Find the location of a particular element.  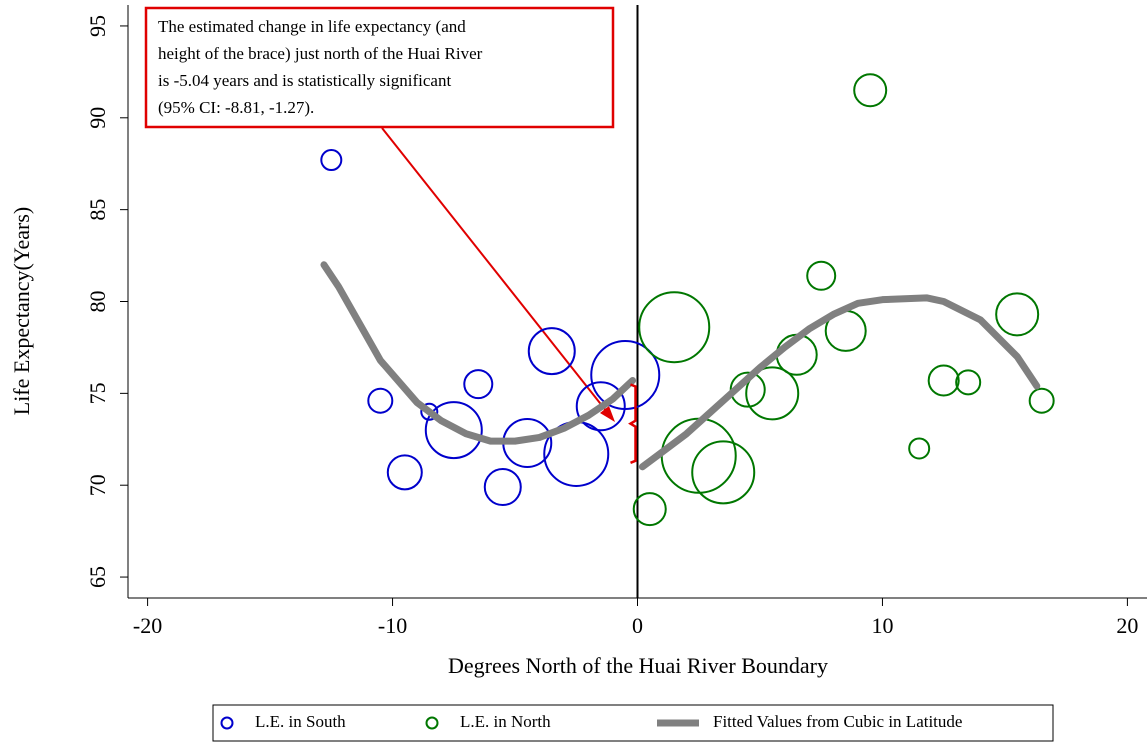

y-tick-label: 80 is located at coordinates (97, 302).